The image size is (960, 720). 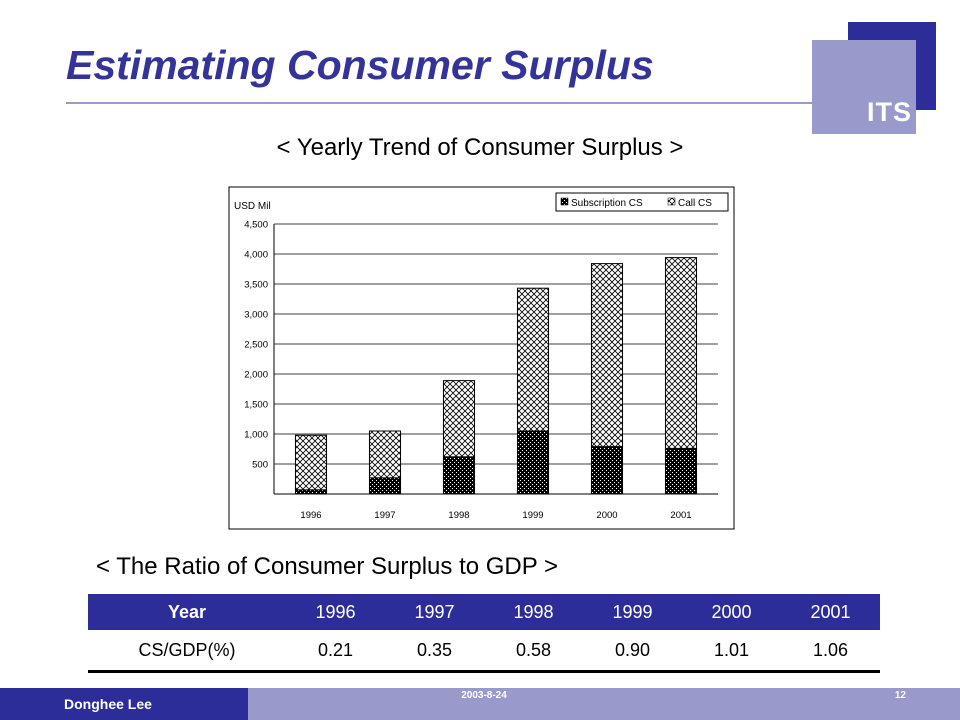 What do you see at coordinates (680, 515) in the screenshot?
I see `x-tick-label: 2001` at bounding box center [680, 515].